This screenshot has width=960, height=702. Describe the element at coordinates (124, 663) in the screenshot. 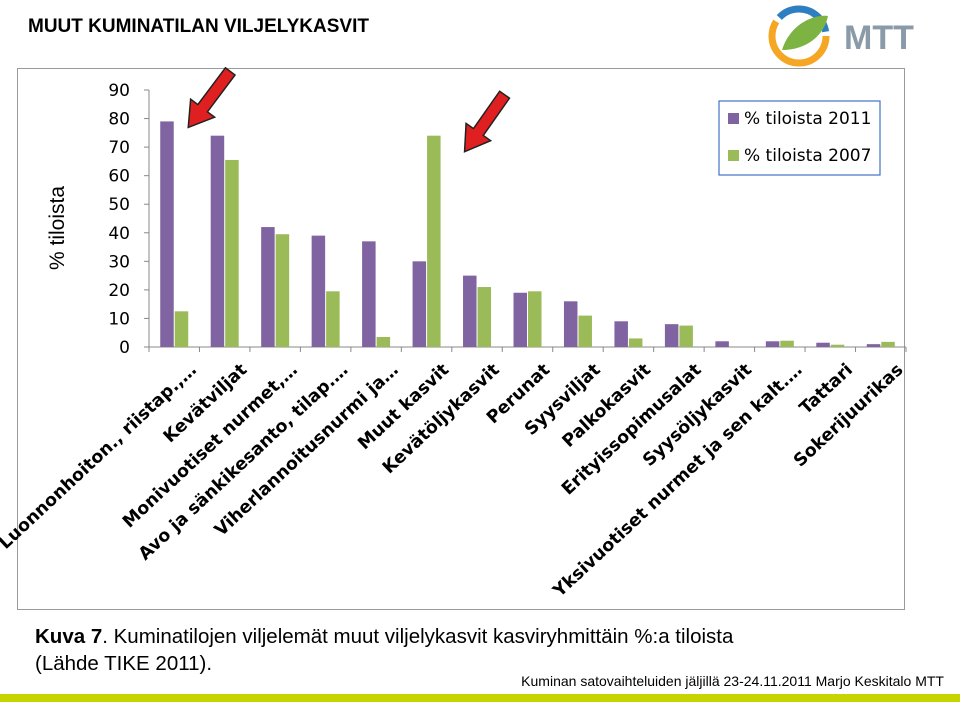

I see `caption-source: (Lähde TIKE 2011).` at that location.